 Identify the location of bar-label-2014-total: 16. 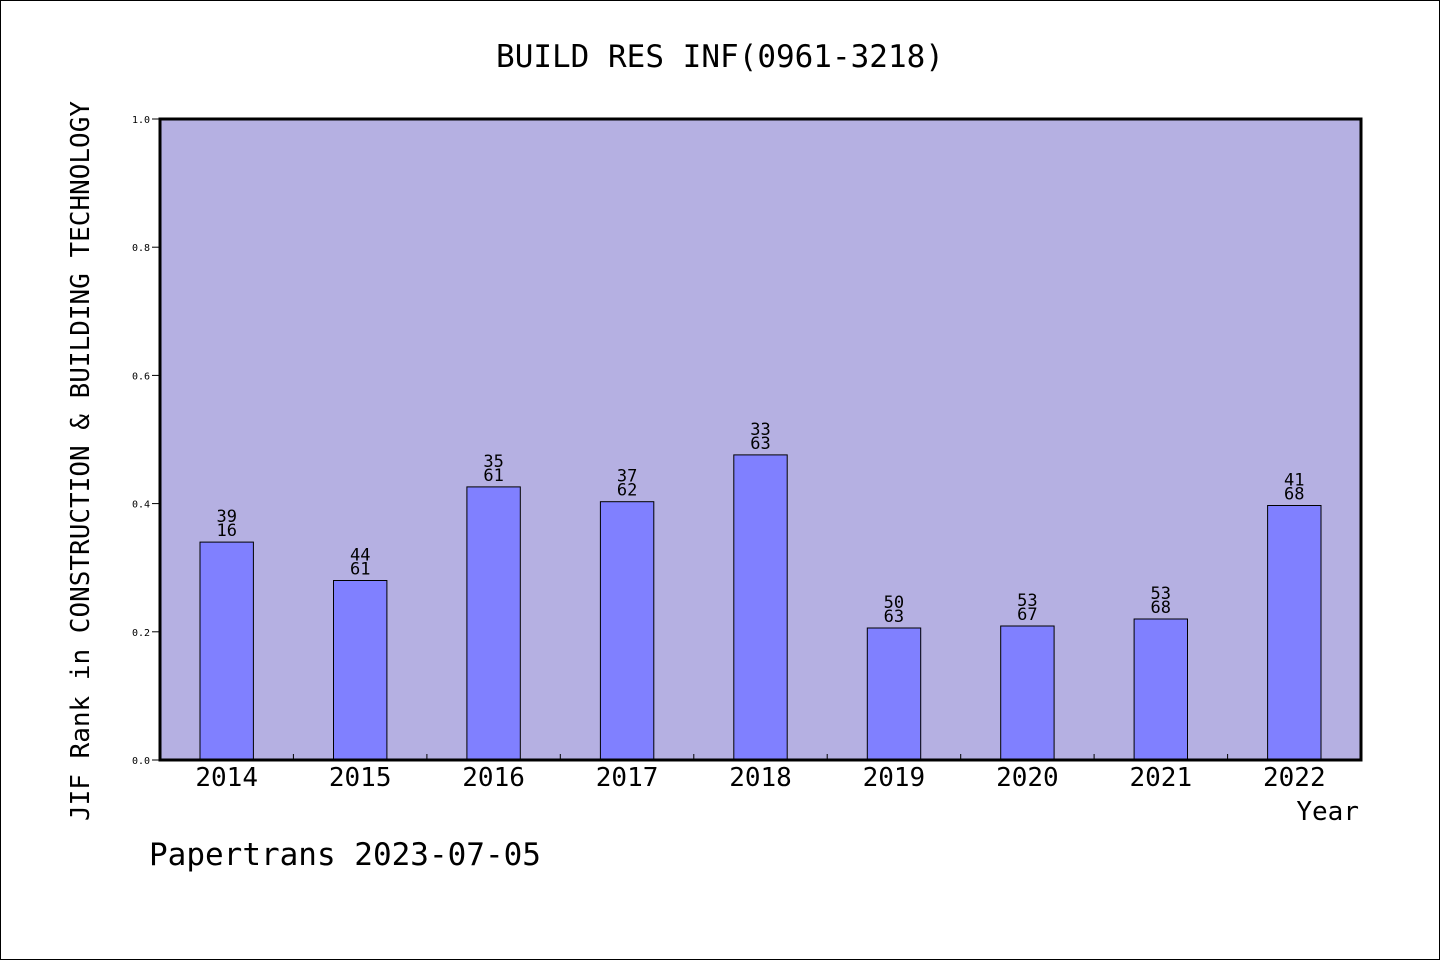
(226, 531).